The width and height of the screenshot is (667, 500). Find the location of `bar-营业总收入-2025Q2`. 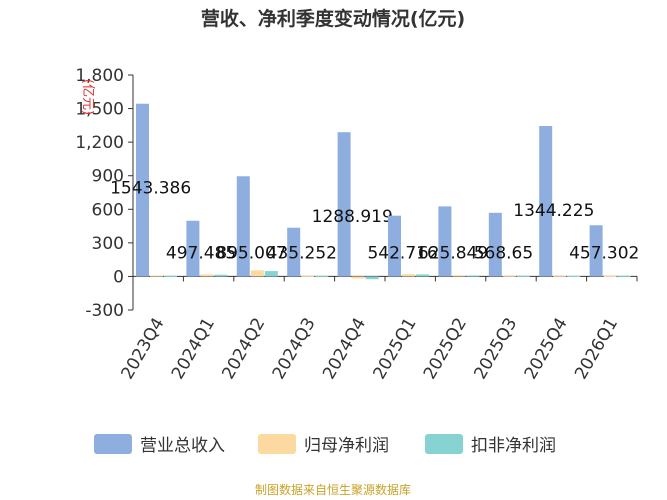

bar-营业总收入-2025Q2 is located at coordinates (445, 241).